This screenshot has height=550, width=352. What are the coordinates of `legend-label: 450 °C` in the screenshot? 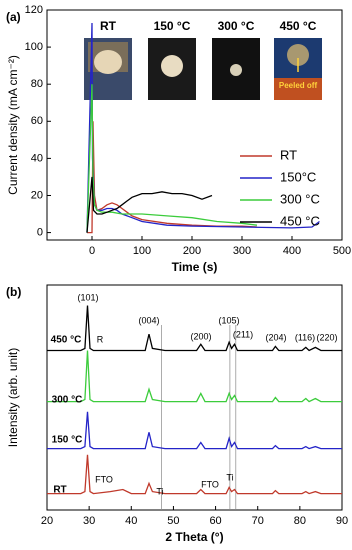 It's located at (300, 220).